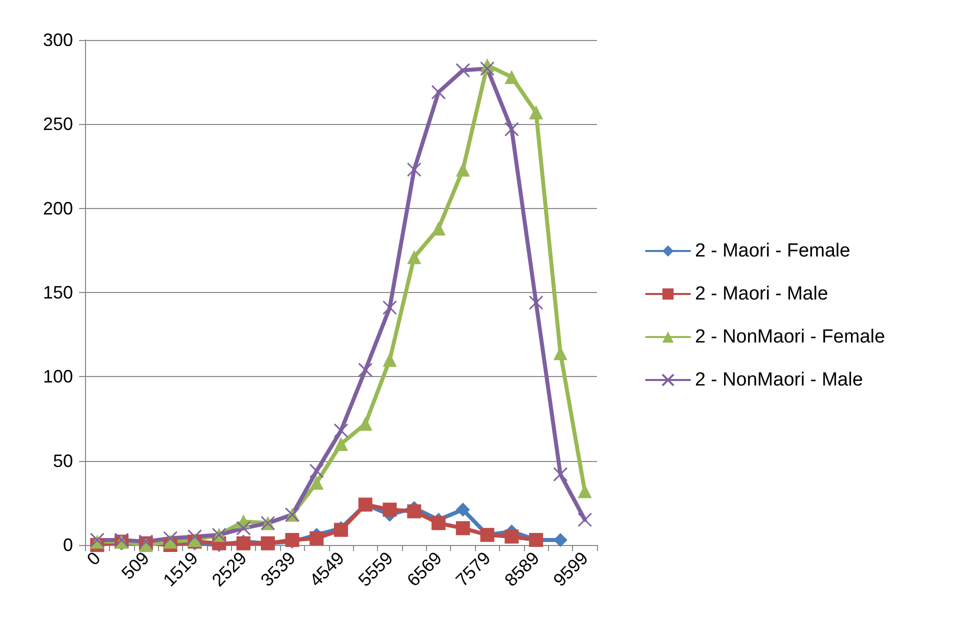 Image resolution: width=954 pixels, height=631 pixels. I want to click on y-tick-label: 250, so click(57, 124).